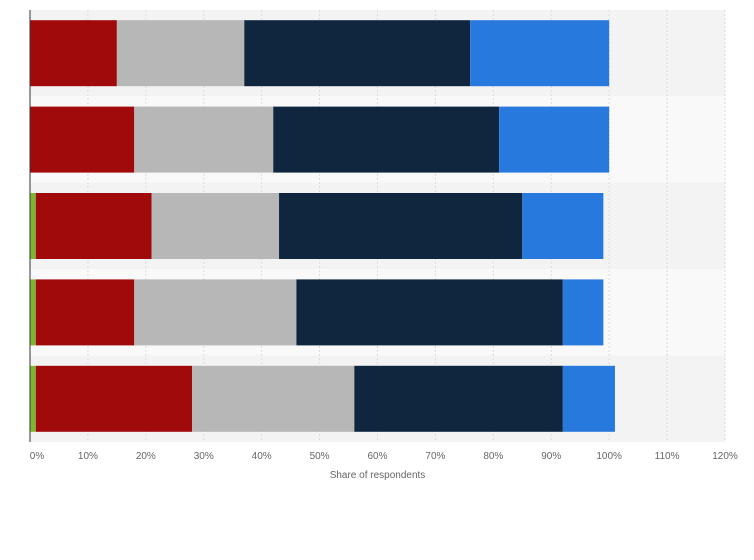 The height and width of the screenshot is (560, 754). What do you see at coordinates (146, 456) in the screenshot?
I see `x-tick-label: 20%` at bounding box center [146, 456].